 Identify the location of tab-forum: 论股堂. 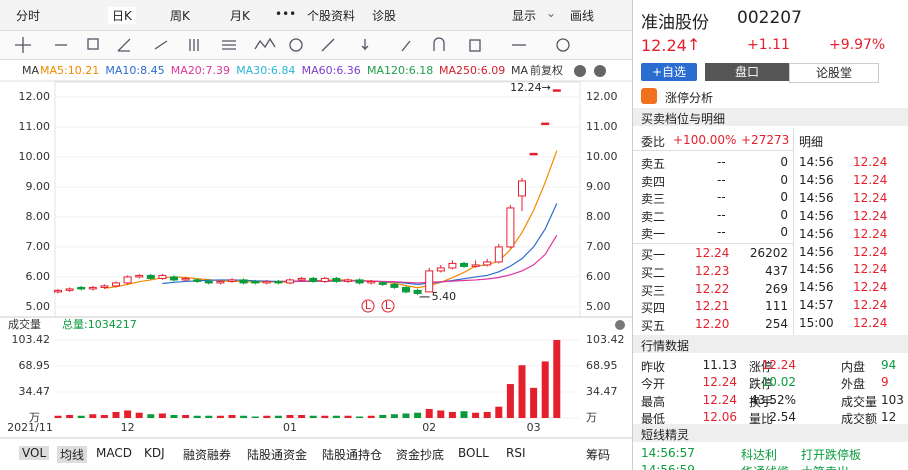
(834, 73).